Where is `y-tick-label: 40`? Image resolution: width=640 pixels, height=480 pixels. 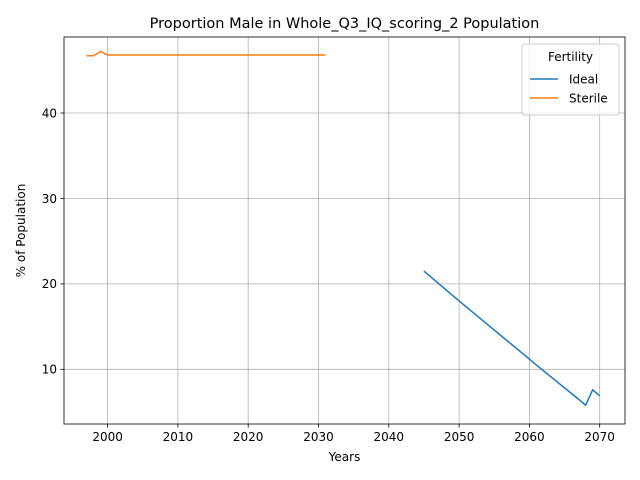
y-tick-label: 40 is located at coordinates (49, 113).